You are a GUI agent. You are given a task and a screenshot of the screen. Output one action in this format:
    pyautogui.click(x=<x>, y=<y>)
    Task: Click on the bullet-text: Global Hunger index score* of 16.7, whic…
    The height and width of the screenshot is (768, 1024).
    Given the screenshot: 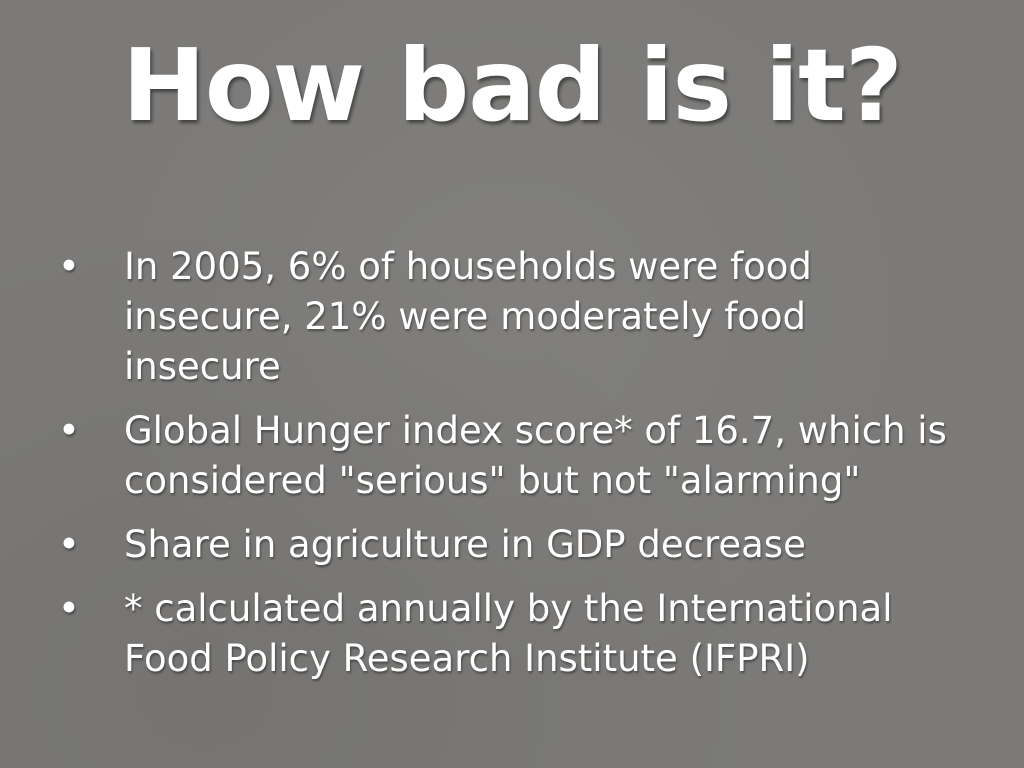 What is the action you would take?
    pyautogui.click(x=535, y=455)
    